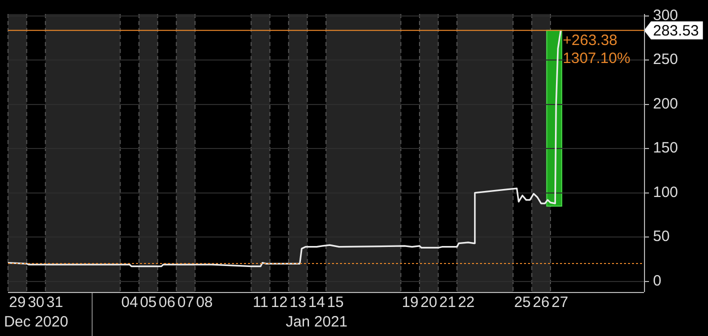 This screenshot has width=708, height=336. Describe the element at coordinates (429, 303) in the screenshot. I see `x-tick-label: 20` at that location.